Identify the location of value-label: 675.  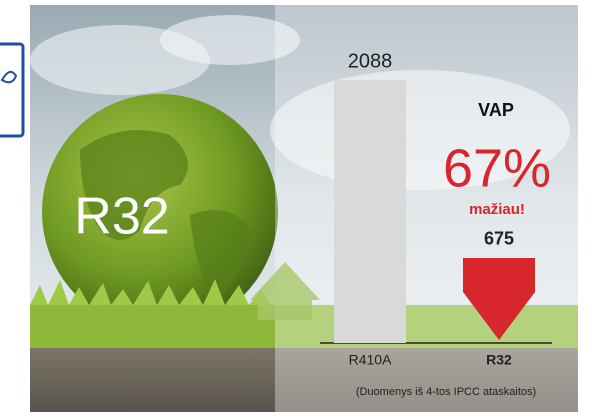
(499, 239).